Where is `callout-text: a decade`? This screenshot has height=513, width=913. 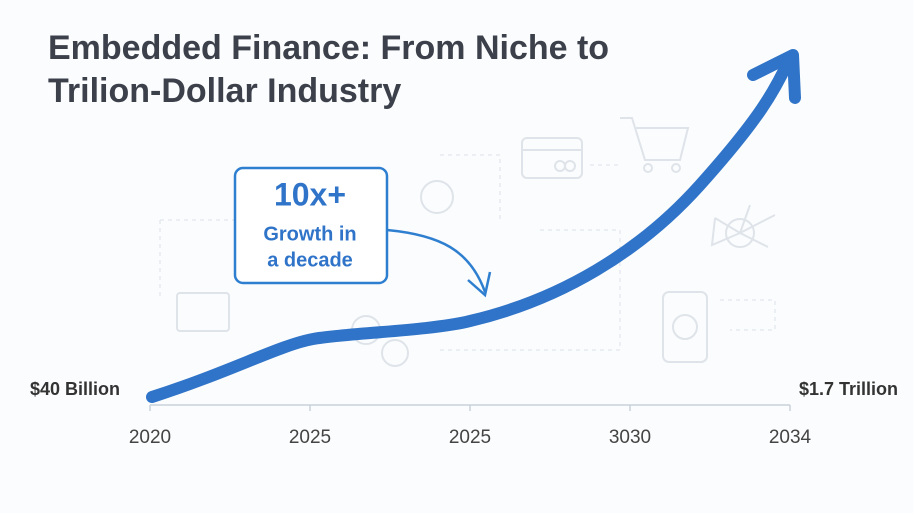 callout-text: a decade is located at coordinates (310, 260).